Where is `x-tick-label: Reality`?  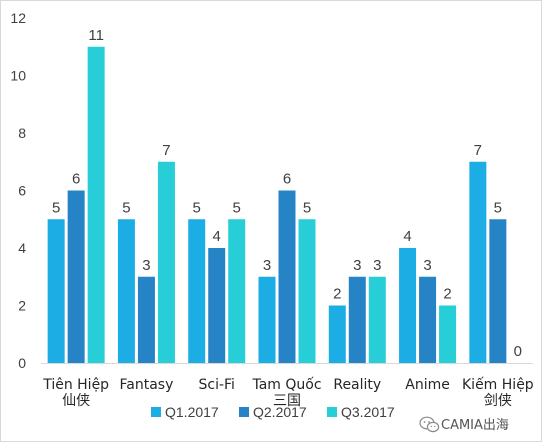
x-tick-label: Reality is located at coordinates (357, 385).